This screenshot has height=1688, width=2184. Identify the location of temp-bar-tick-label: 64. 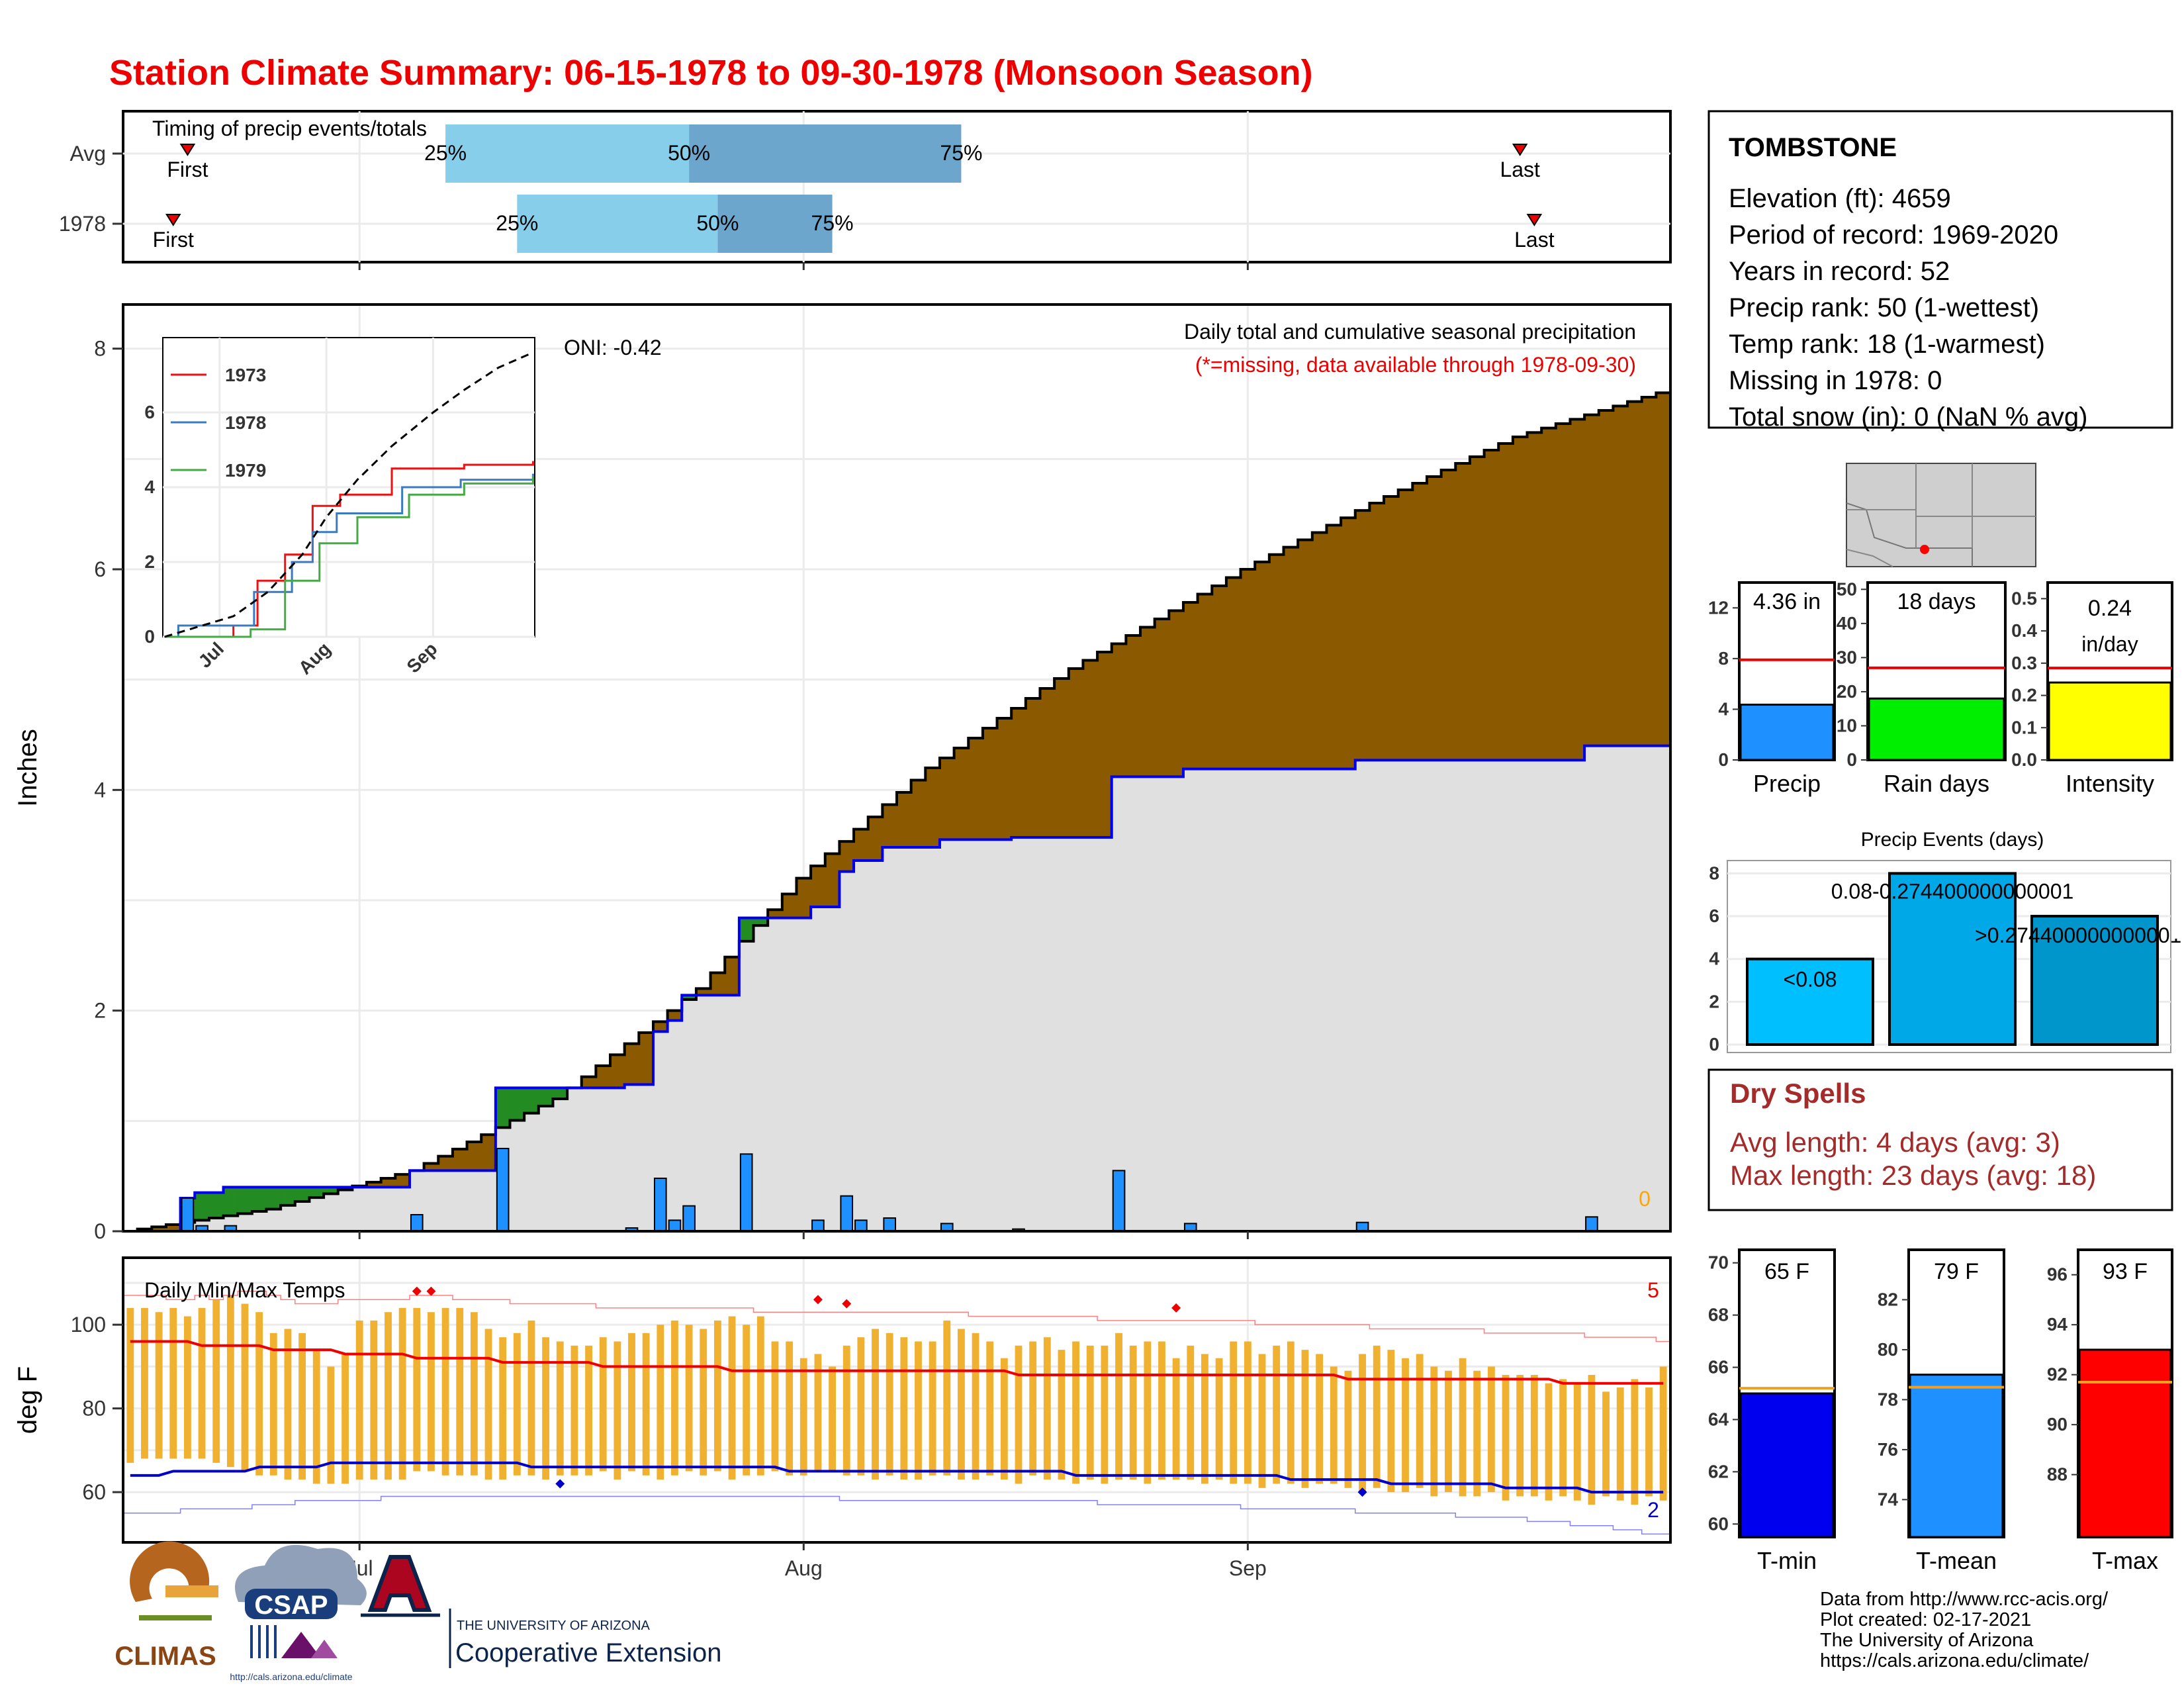
(1718, 1419).